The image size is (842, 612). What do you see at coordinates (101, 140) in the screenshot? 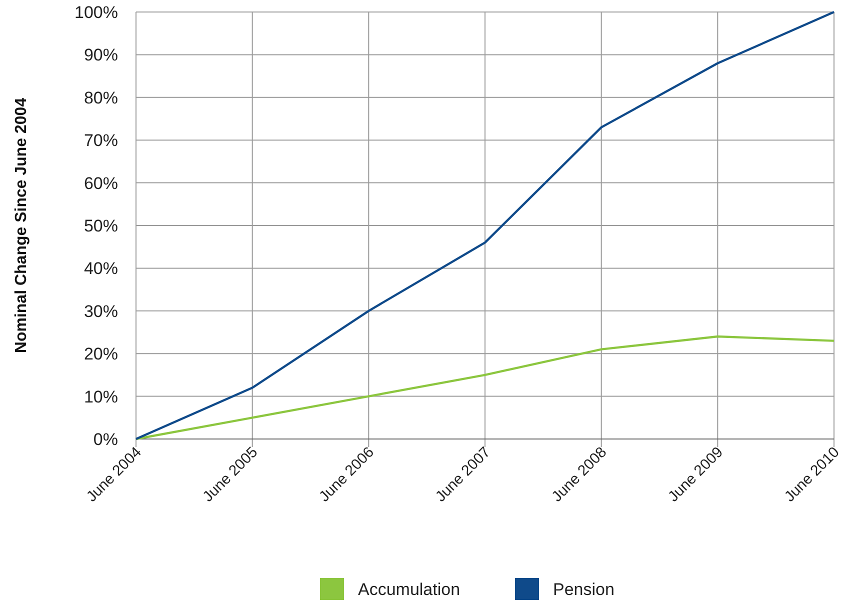
I see `y-tick-label: 70%` at bounding box center [101, 140].